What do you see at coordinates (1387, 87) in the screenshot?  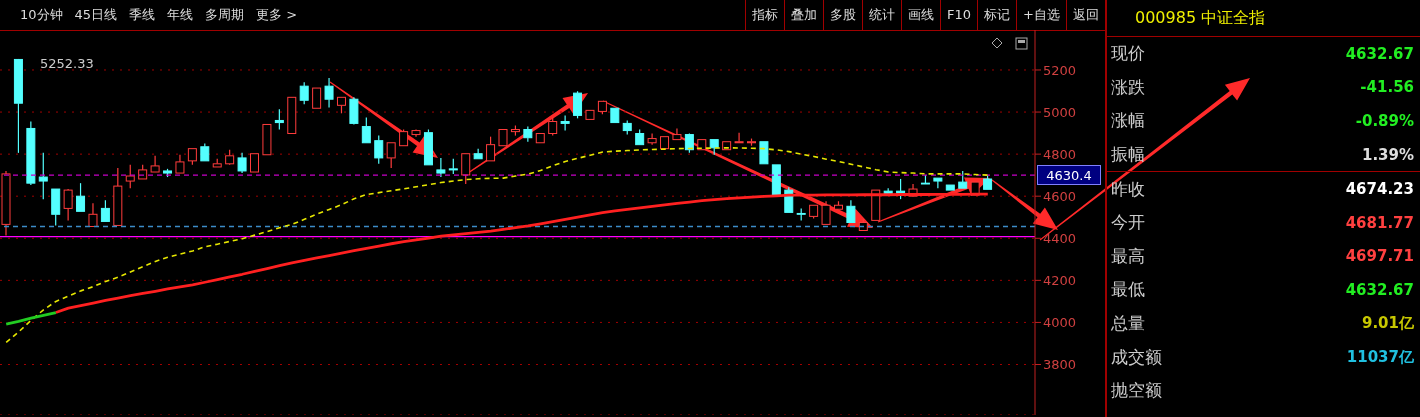 I see `text: -41.56` at bounding box center [1387, 87].